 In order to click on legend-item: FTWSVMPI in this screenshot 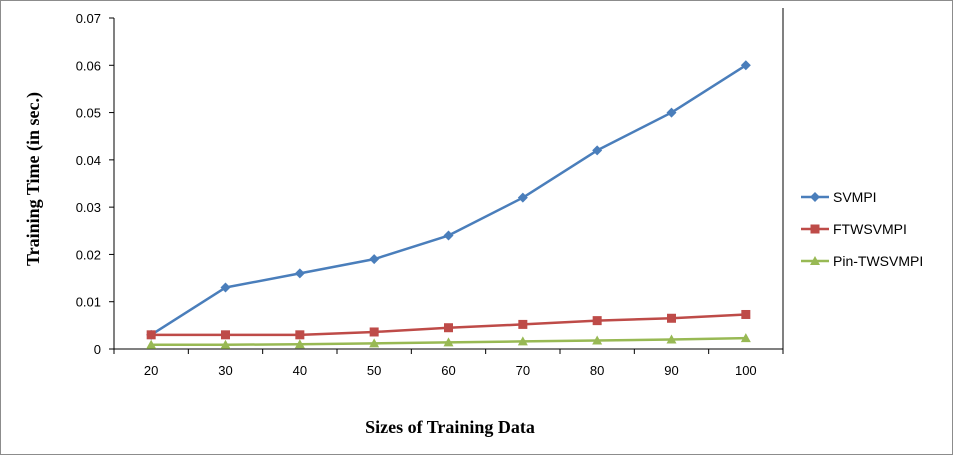, I will do `click(854, 229)`.